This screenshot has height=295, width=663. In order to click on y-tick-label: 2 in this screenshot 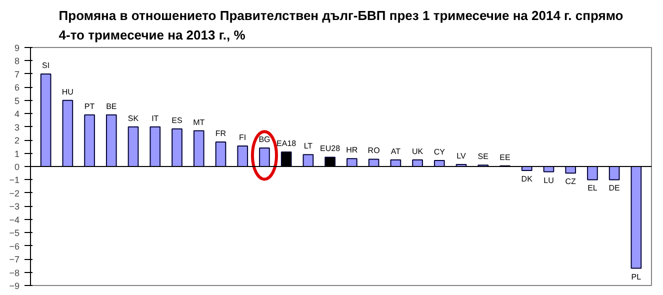, I will do `click(17, 141)`.